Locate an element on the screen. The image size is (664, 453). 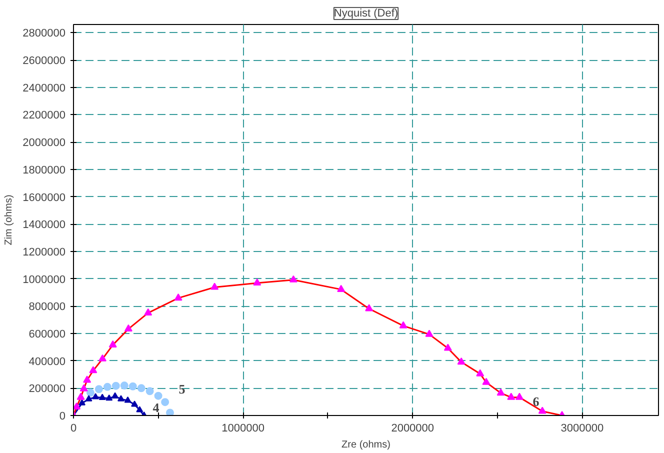
y-tick-label: 200000 is located at coordinates (47, 389).